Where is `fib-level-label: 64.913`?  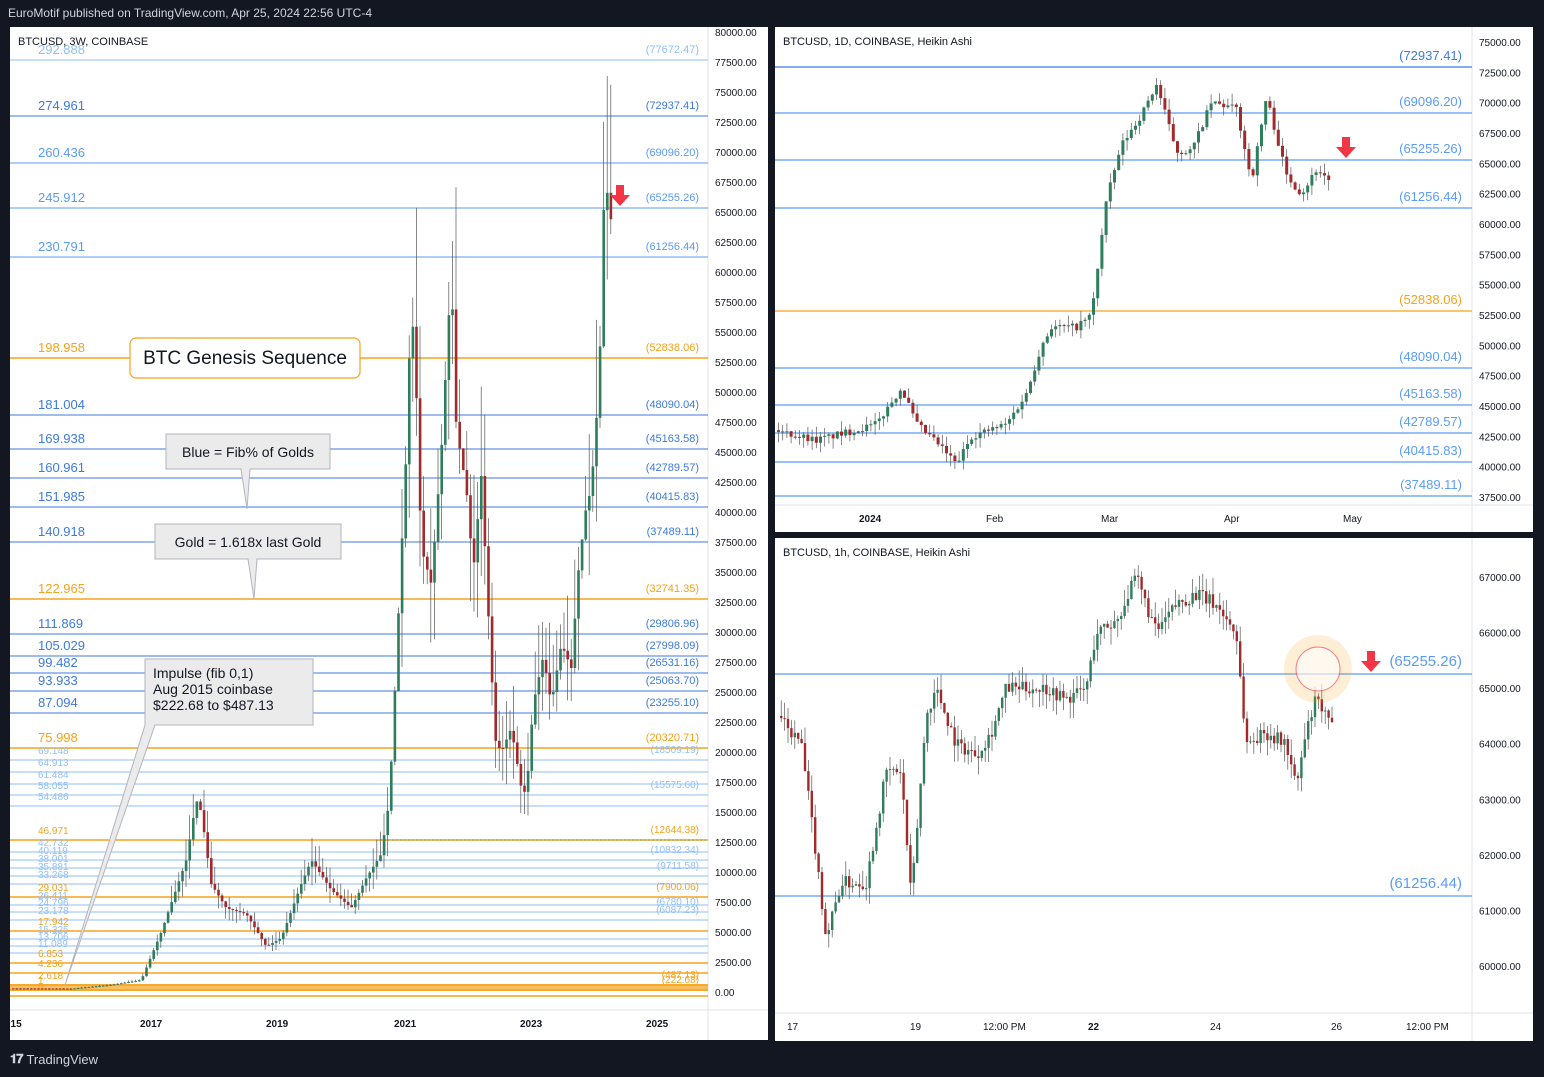
fib-level-label: 64.913 is located at coordinates (53, 763).